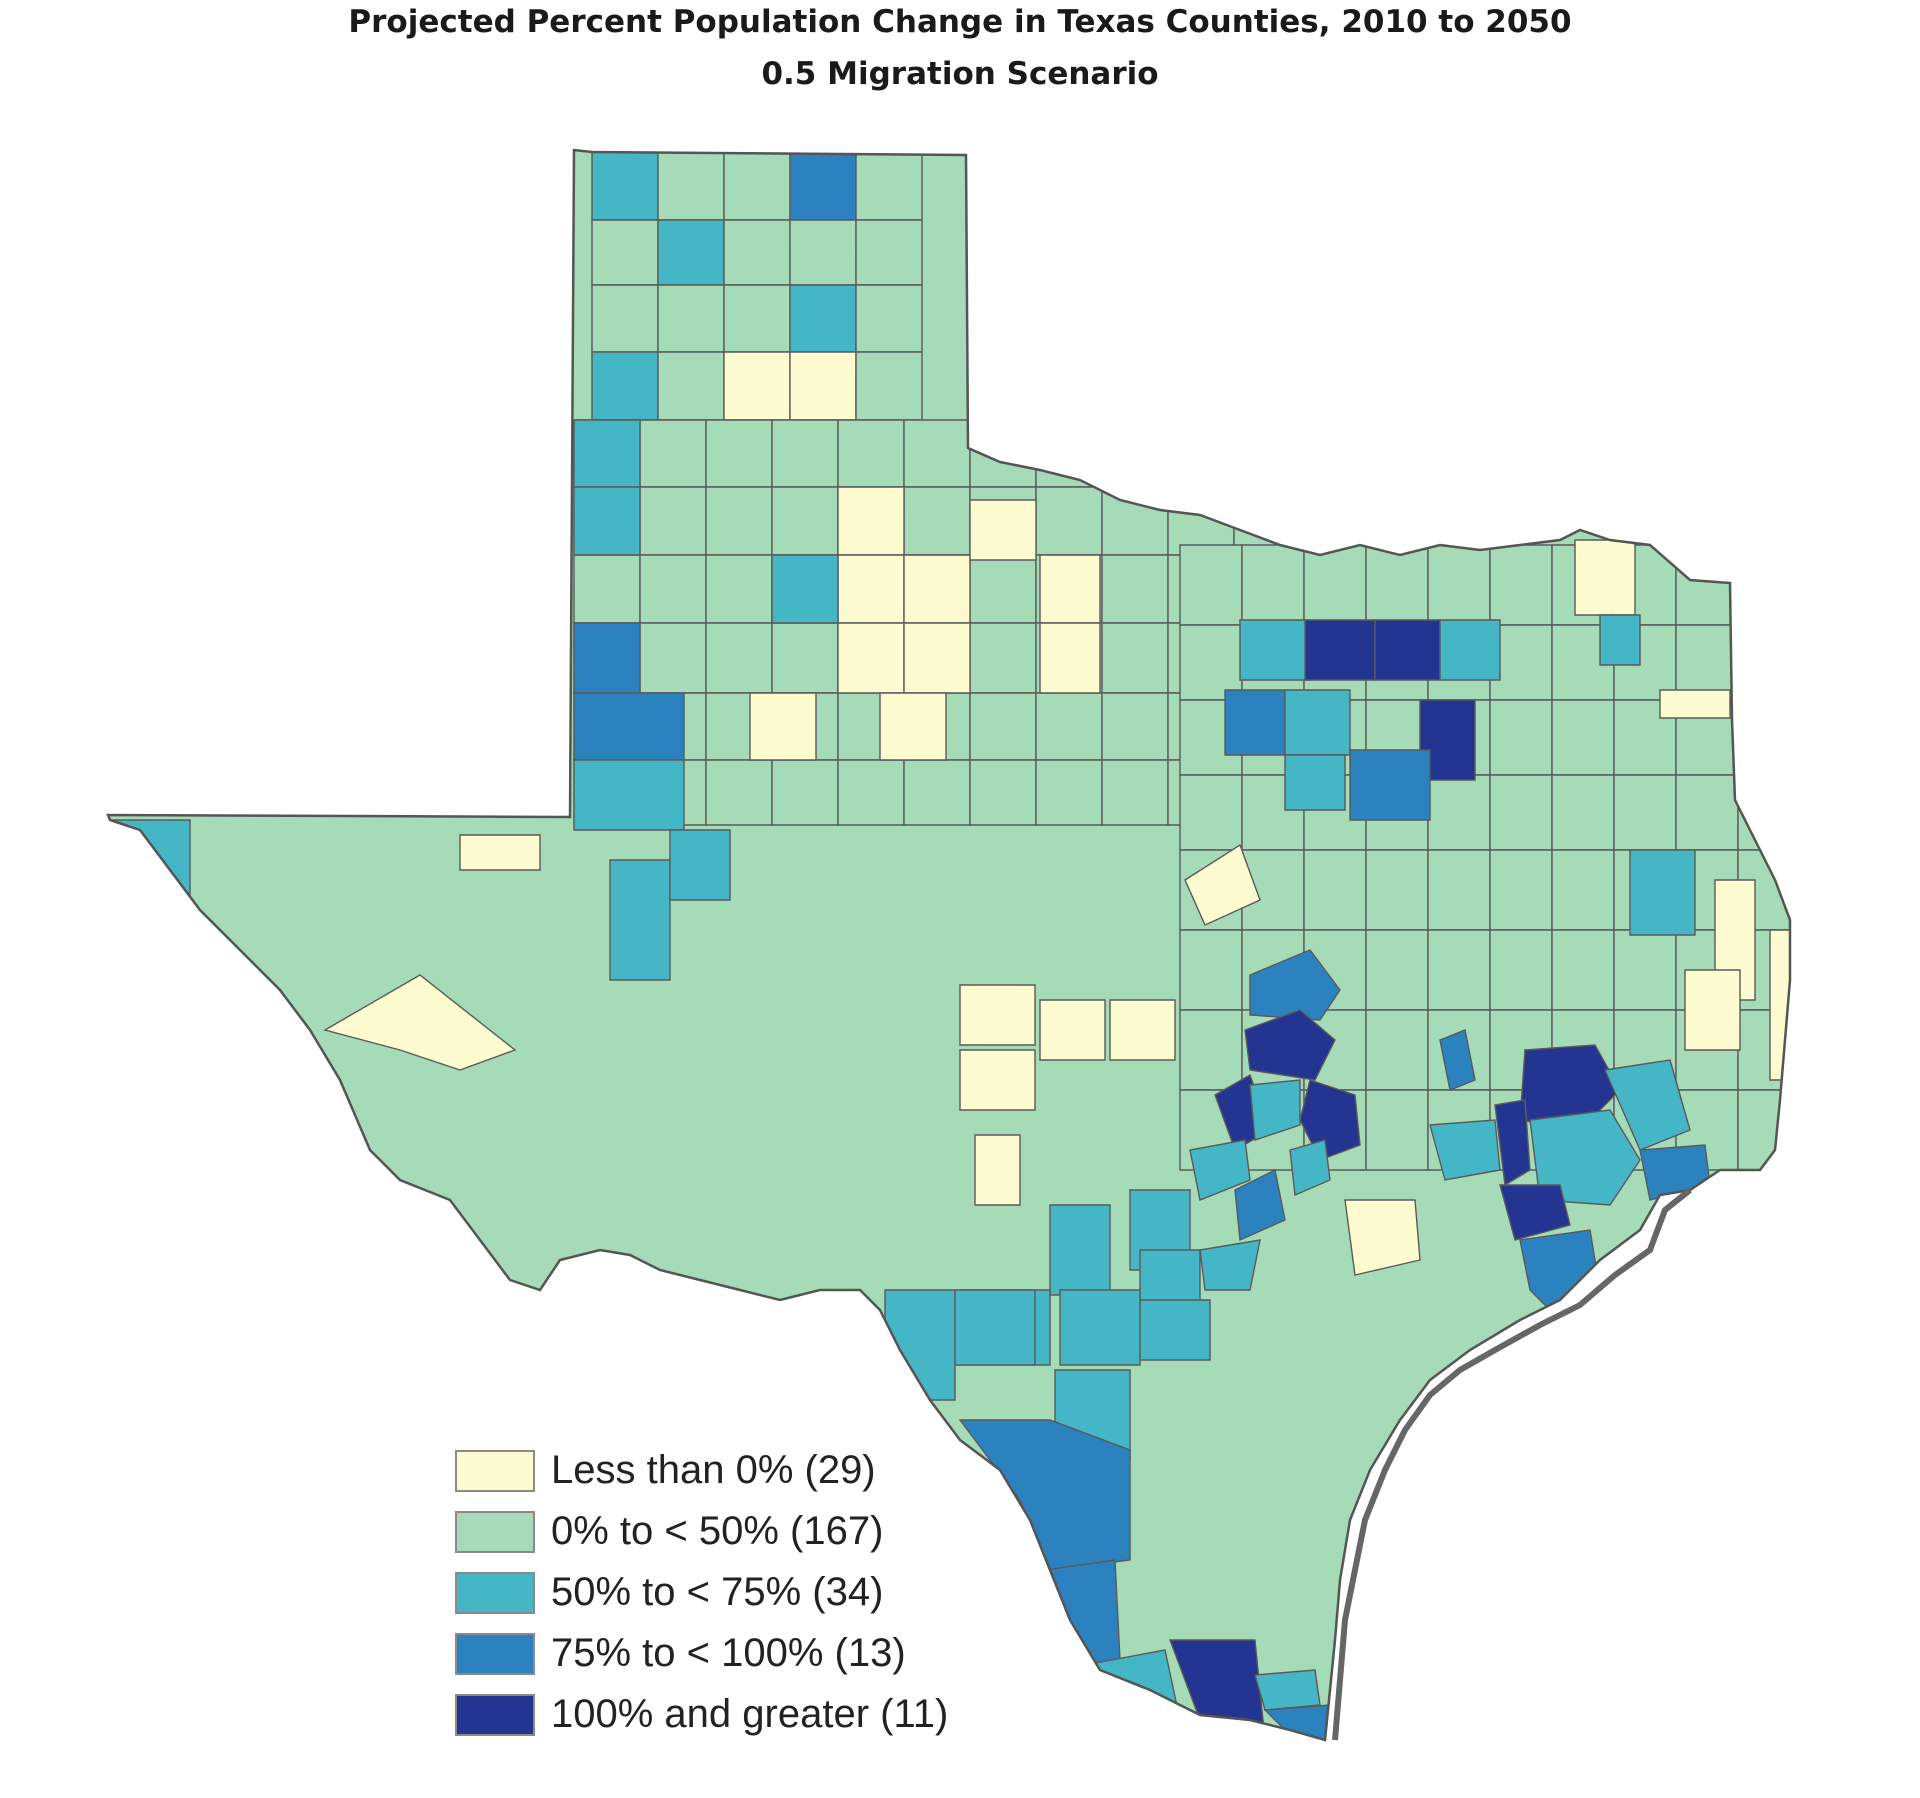 The width and height of the screenshot is (1920, 1798). Describe the element at coordinates (1512, 1464) in the screenshot. I see `coastline` at that location.